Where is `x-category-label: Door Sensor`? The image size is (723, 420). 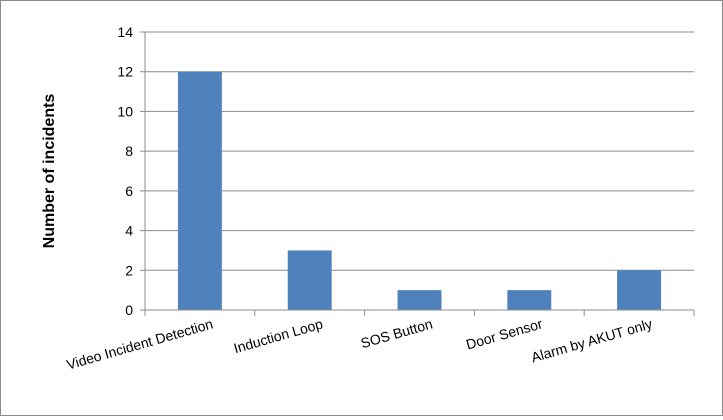 x-category-label: Door Sensor is located at coordinates (504, 333).